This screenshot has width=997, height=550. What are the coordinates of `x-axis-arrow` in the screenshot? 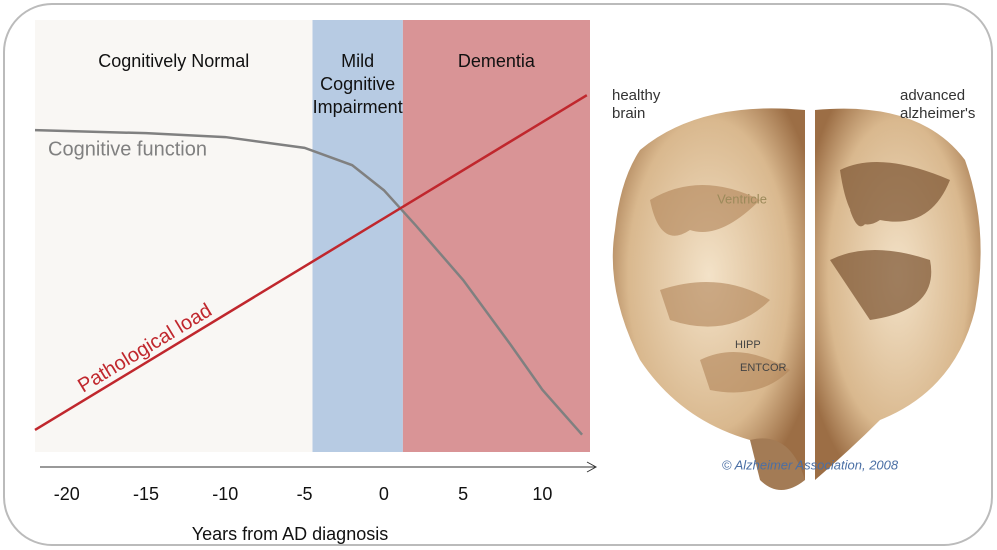 It's located at (592, 467).